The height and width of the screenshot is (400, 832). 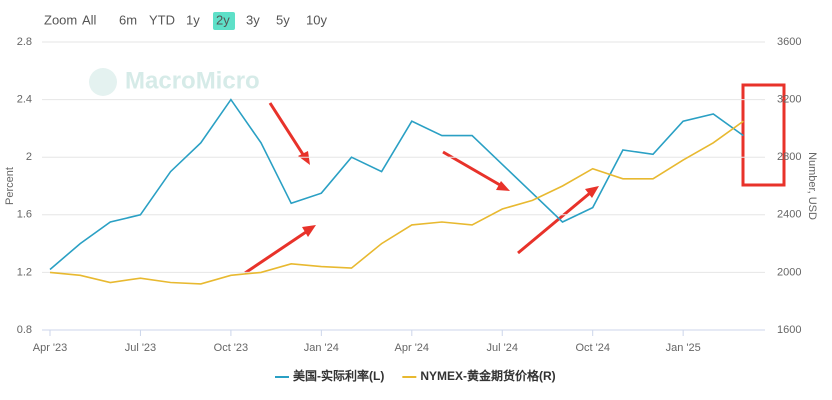 I want to click on zoom-label: Zoom, so click(x=60, y=19).